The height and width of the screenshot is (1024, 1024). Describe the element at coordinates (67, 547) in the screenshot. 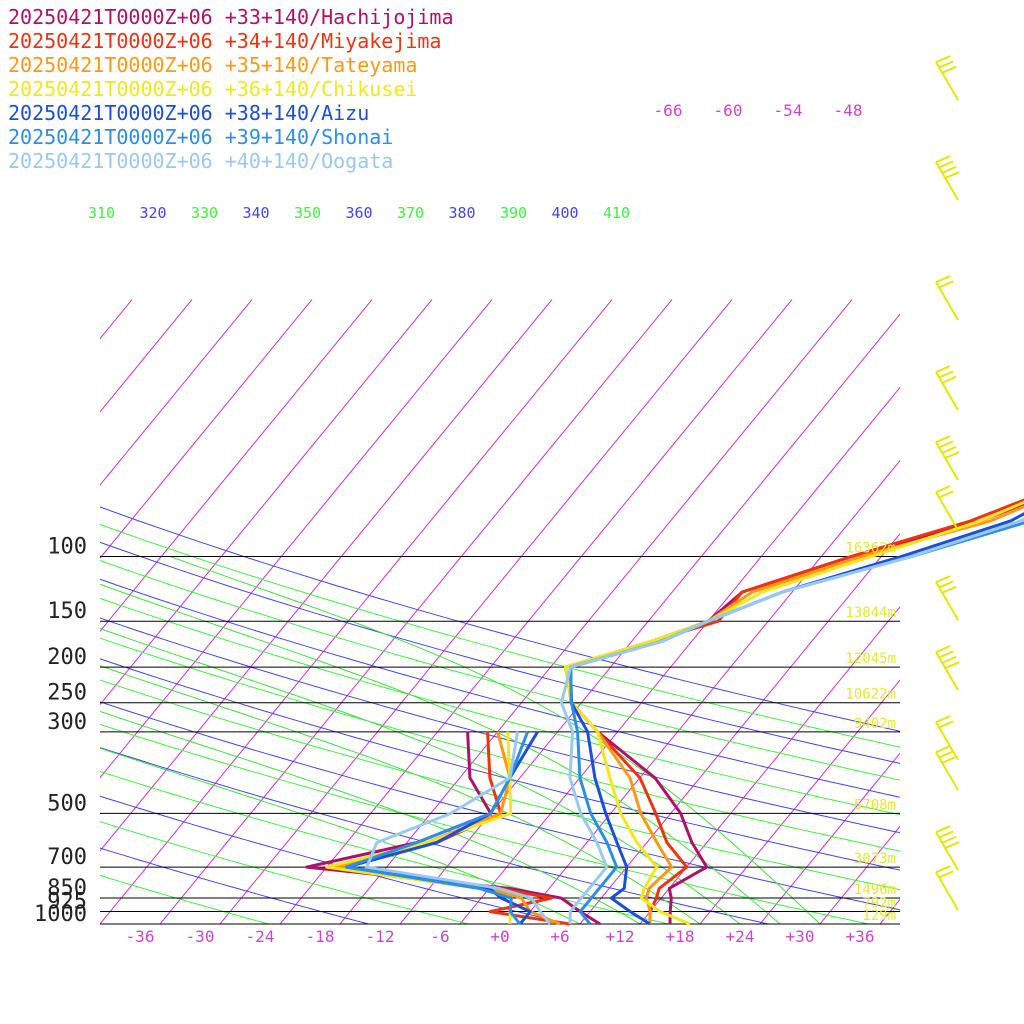

I see `pressure-label: 100` at that location.